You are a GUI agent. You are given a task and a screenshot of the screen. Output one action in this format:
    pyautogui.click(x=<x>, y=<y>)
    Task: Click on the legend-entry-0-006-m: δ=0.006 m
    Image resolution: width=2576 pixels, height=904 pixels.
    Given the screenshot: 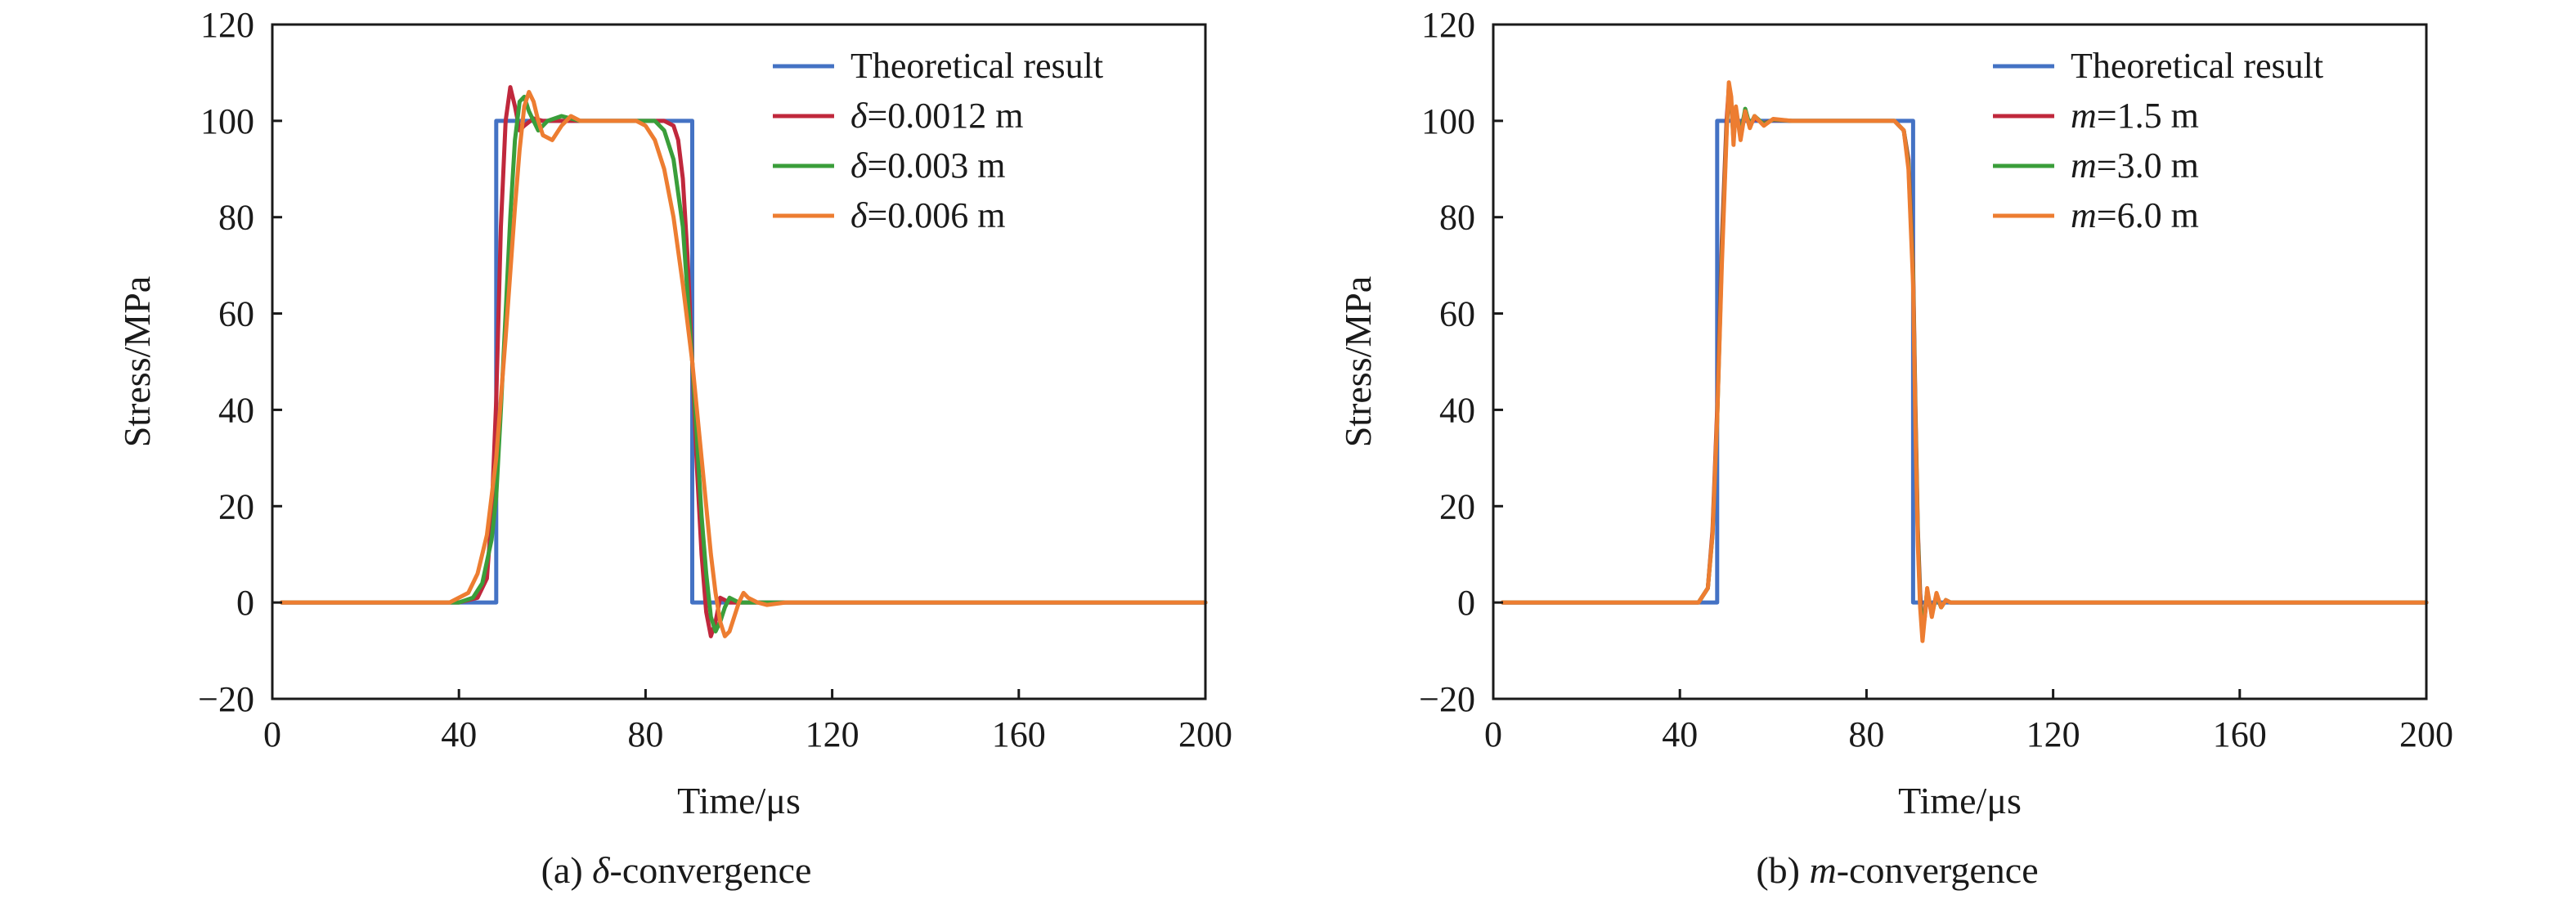 What is the action you would take?
    pyautogui.click(x=928, y=215)
    